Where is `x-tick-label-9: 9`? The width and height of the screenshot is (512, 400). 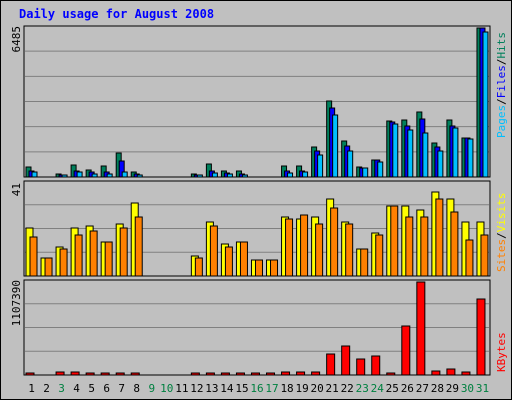
x-tick-label-9: 9 is located at coordinates (151, 388).